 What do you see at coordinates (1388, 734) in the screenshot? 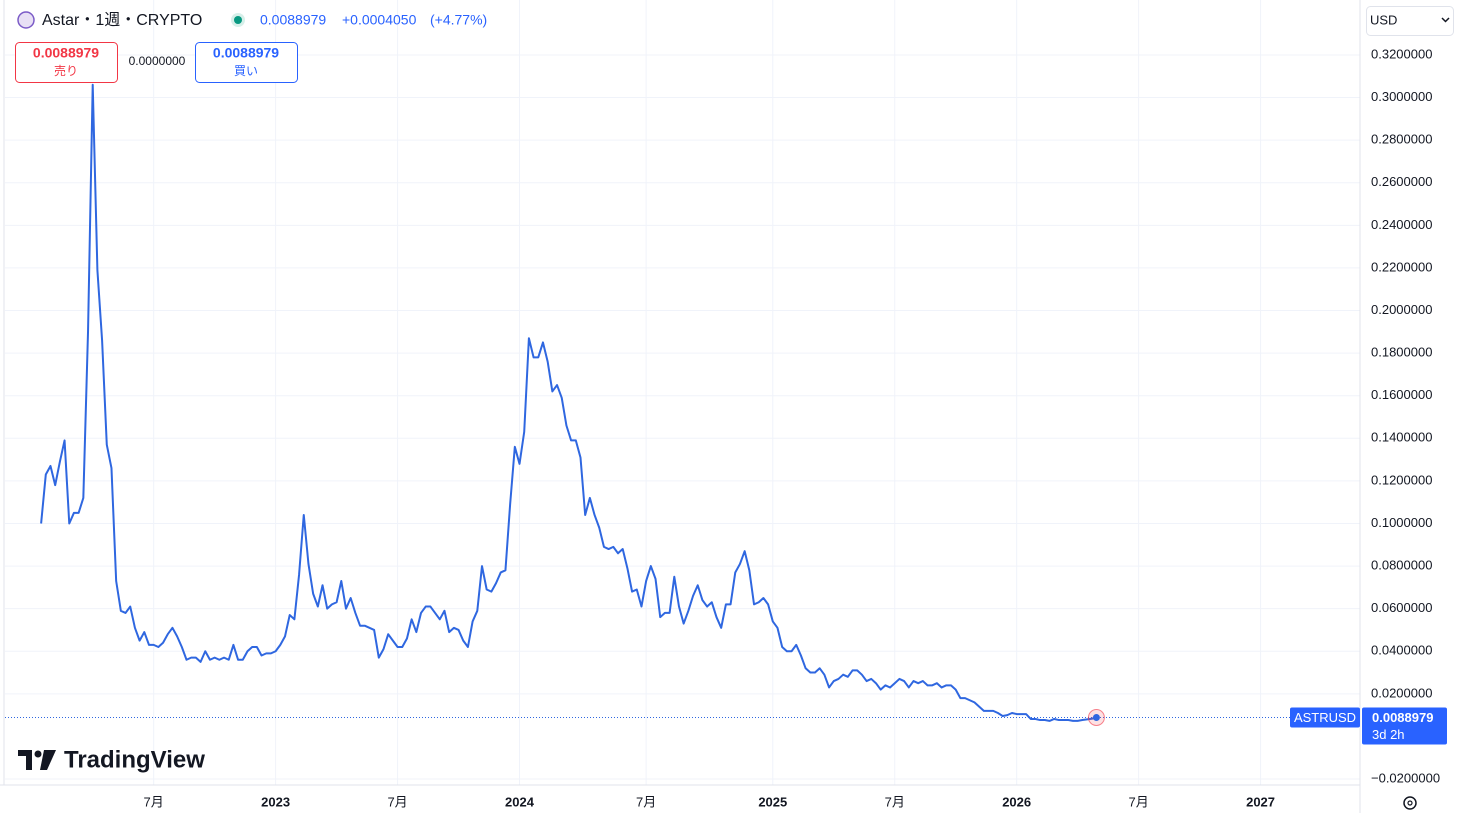
I see `price-tag-countdown: 3d 2h` at bounding box center [1388, 734].